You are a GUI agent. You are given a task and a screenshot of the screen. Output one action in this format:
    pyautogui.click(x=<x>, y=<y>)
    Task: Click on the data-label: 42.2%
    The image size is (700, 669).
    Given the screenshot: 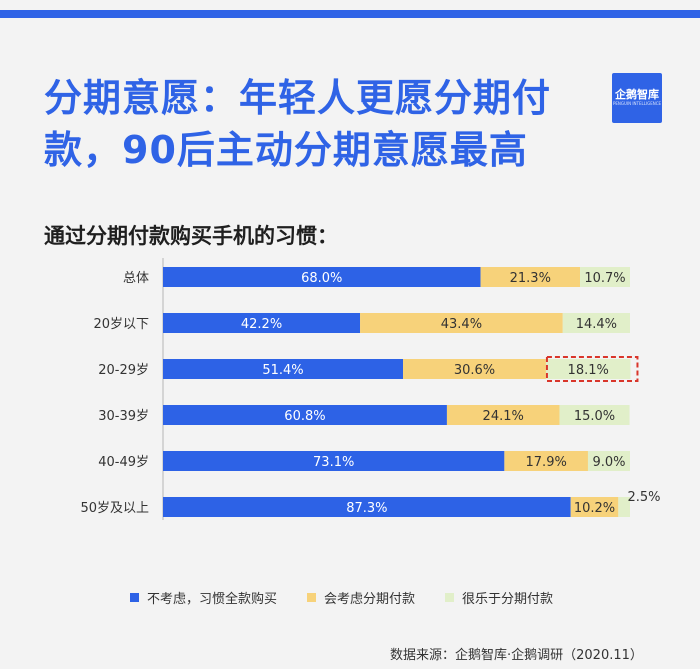 What is the action you would take?
    pyautogui.click(x=261, y=324)
    